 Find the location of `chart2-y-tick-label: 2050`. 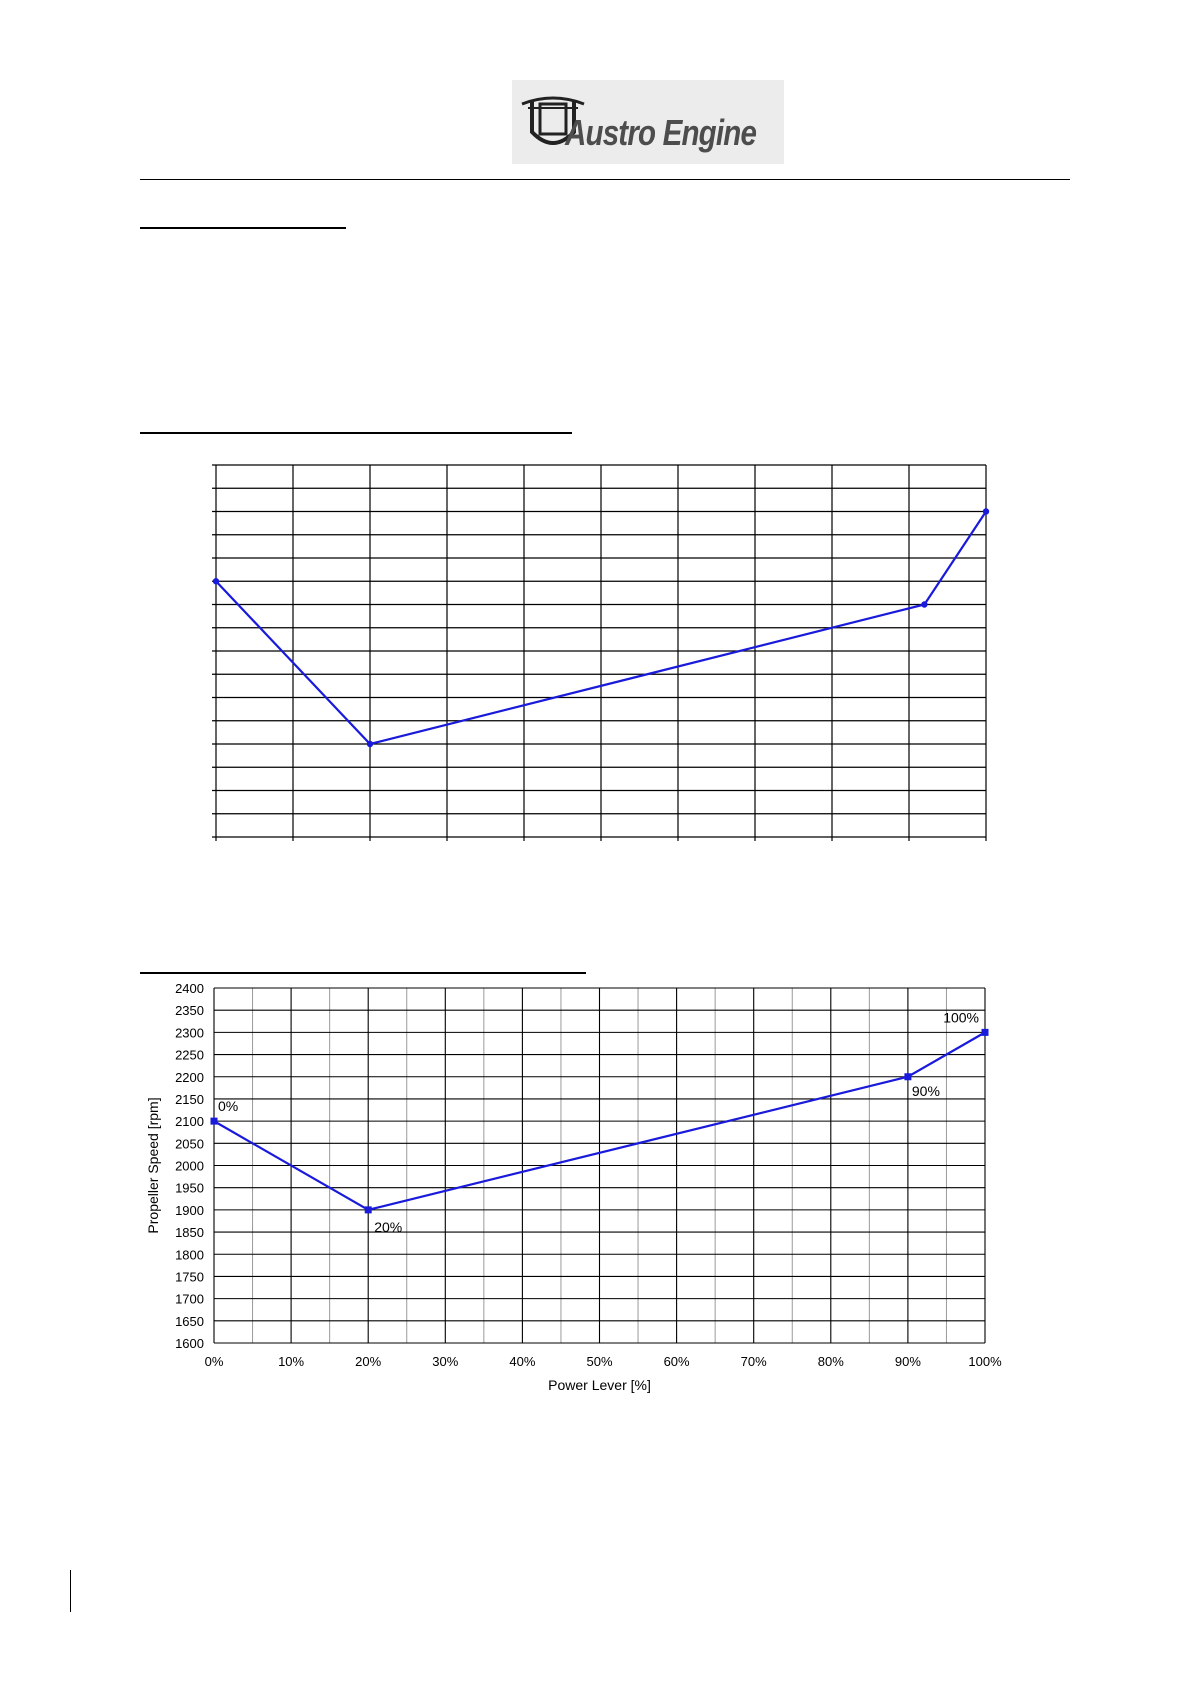

chart2-y-tick-label: 2050 is located at coordinates (189, 1143).